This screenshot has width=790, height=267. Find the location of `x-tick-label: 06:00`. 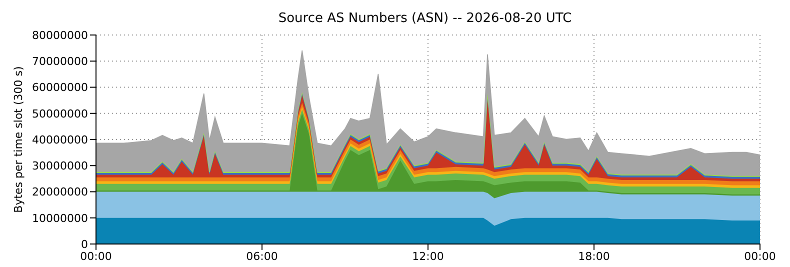

x-tick-label: 06:00 is located at coordinates (262, 256).